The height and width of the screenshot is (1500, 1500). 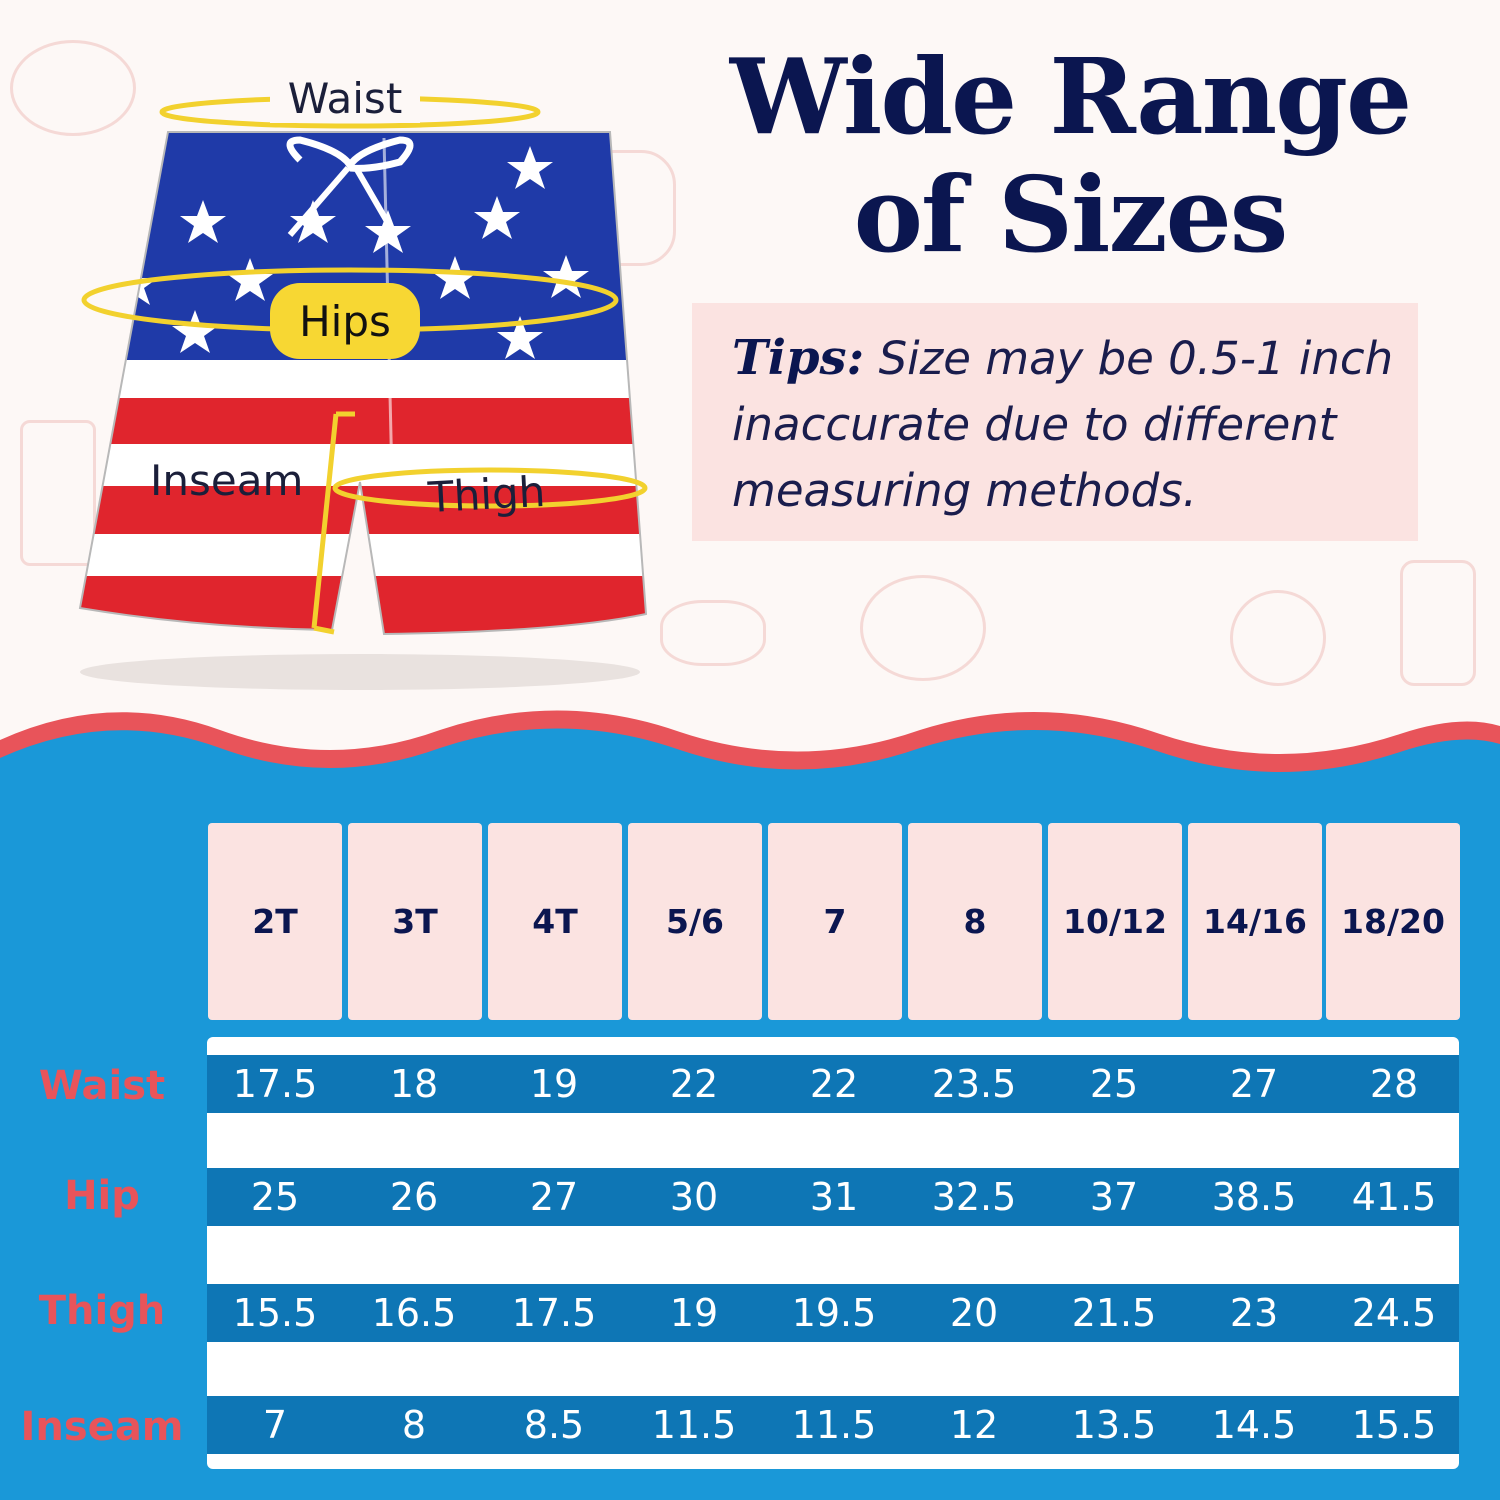 I want to click on size-header-cell: 18/20, so click(x=1393, y=921).